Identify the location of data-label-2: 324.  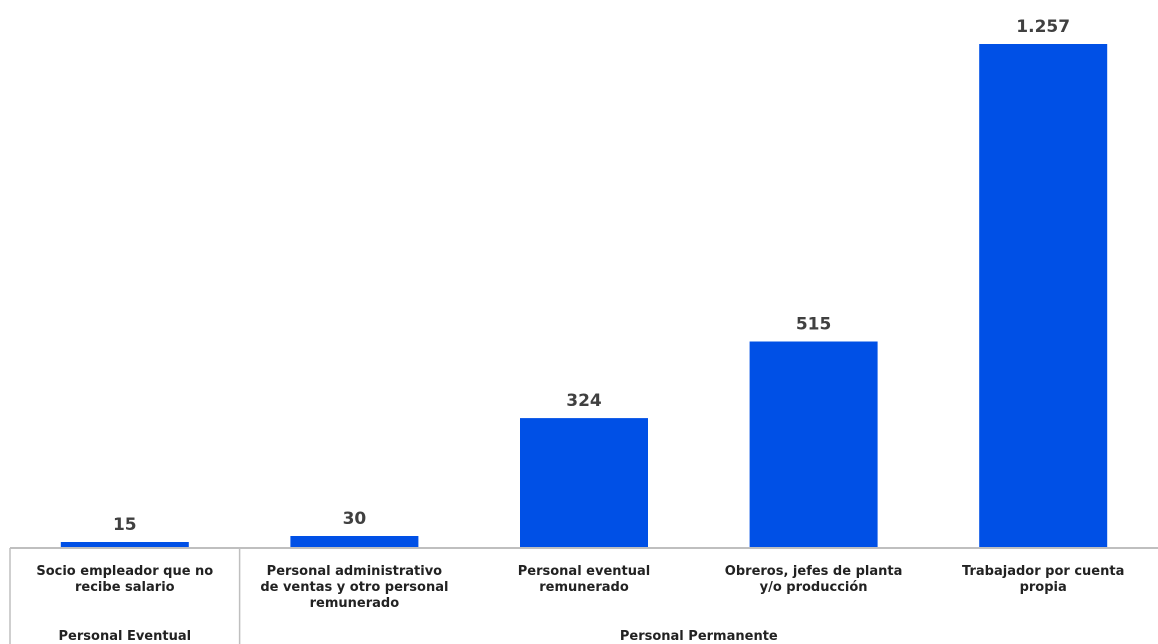
(584, 401).